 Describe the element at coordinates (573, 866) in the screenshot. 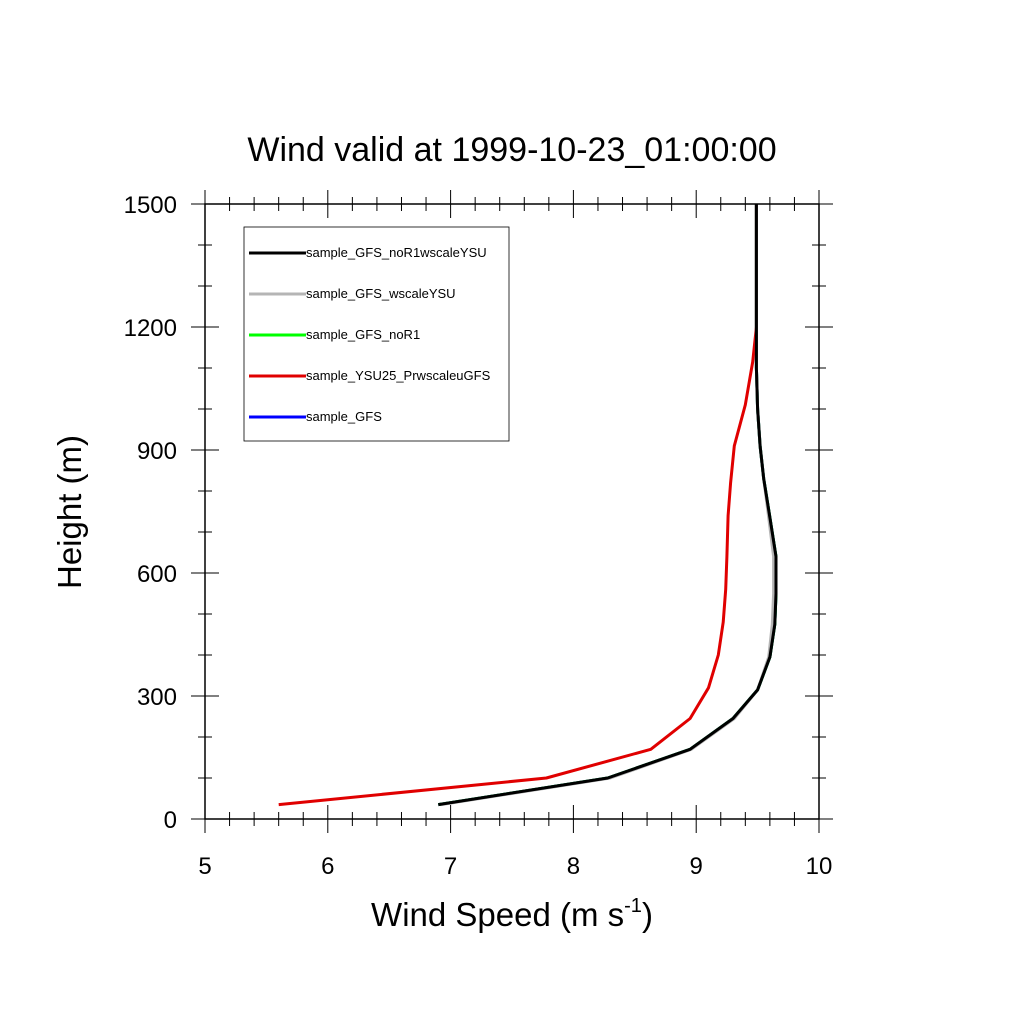

I see `x-tick-label: 8` at that location.